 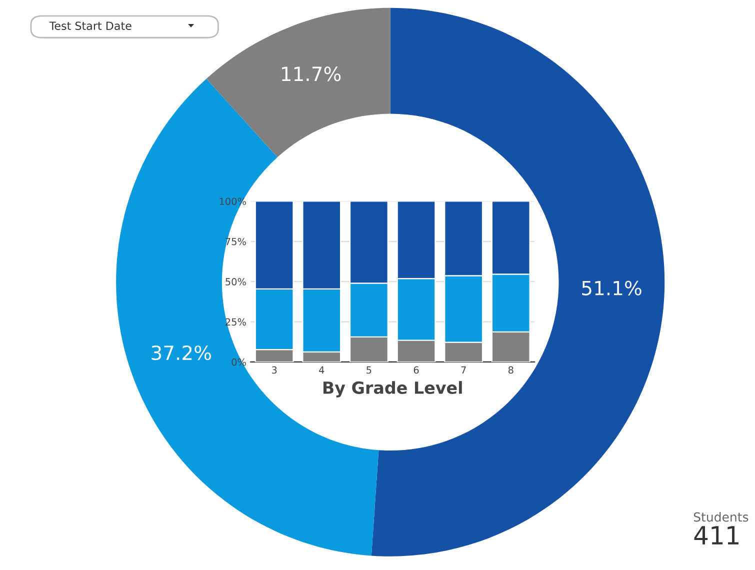 I want to click on data-label: 11.7%, so click(x=311, y=74).